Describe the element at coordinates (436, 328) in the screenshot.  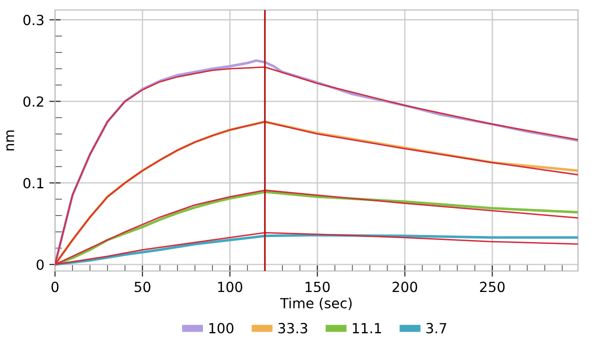
I see `legend-label: 3.7` at that location.